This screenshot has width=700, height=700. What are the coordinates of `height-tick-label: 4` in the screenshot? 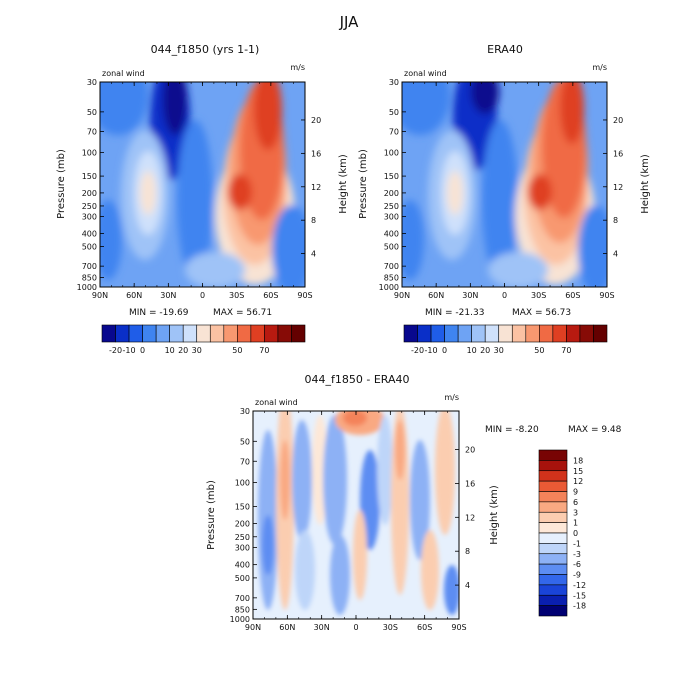 It's located at (313, 254).